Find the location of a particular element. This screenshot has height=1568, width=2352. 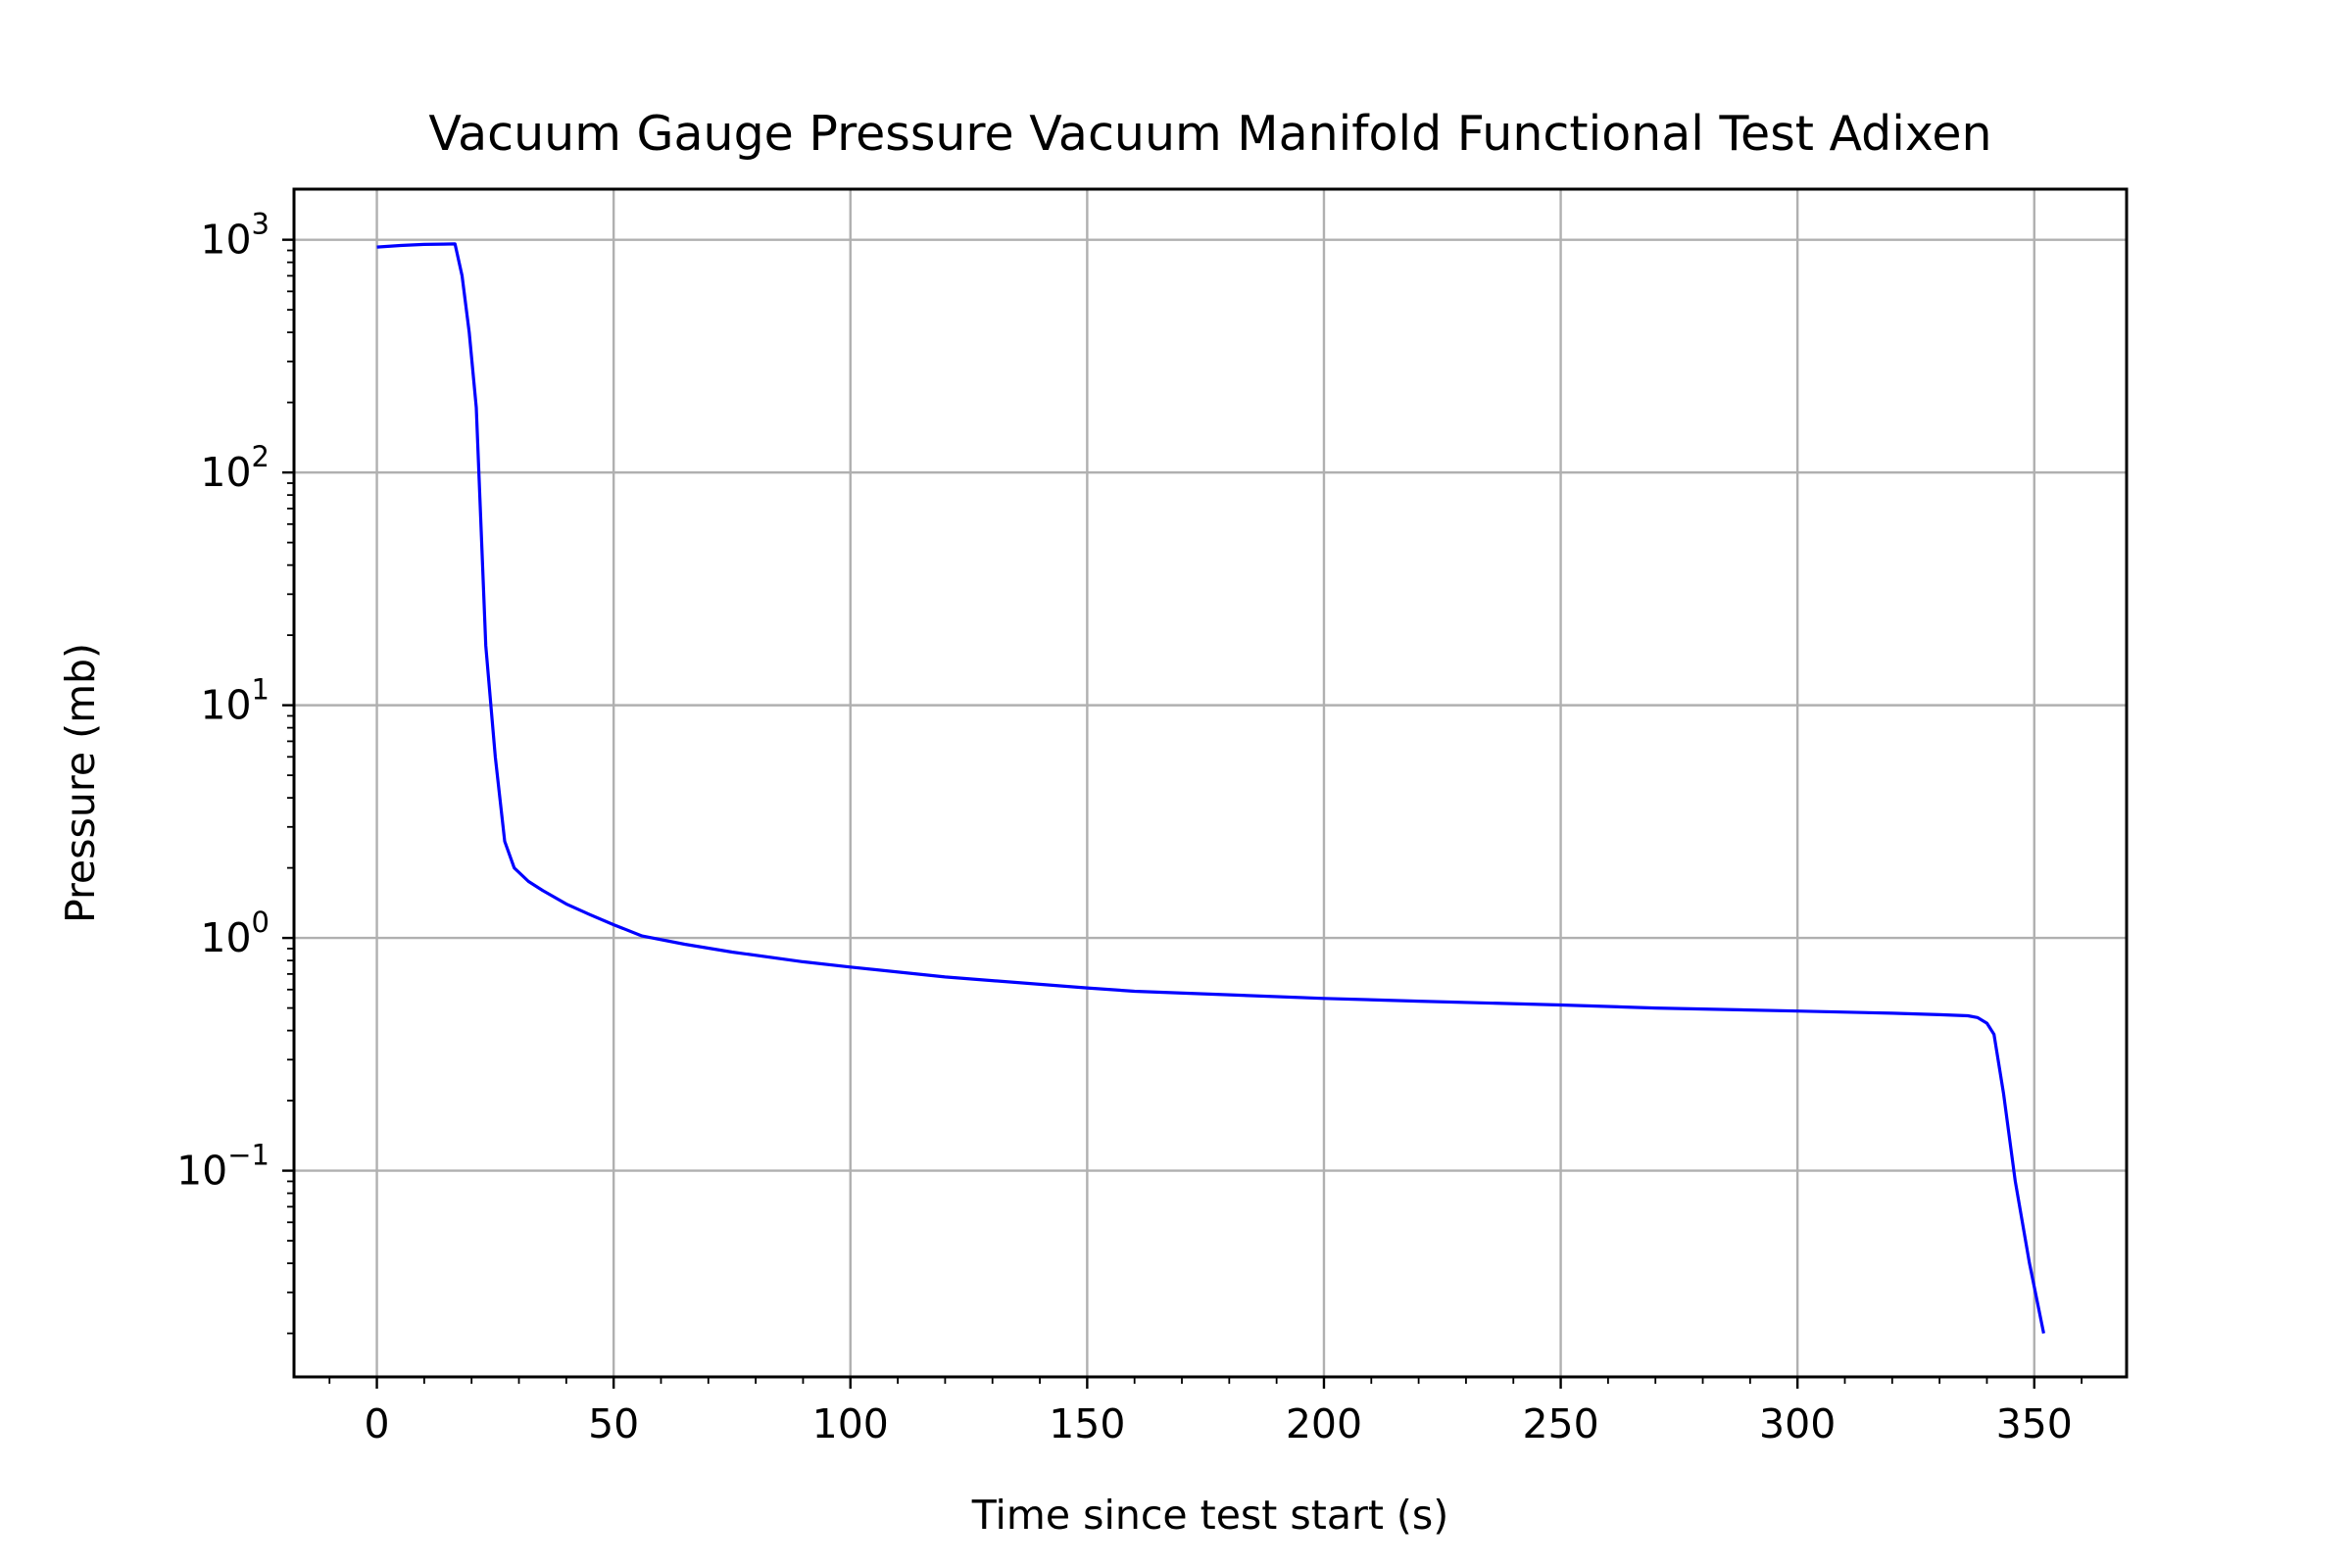

x-tick-label: 350 is located at coordinates (2035, 1423).